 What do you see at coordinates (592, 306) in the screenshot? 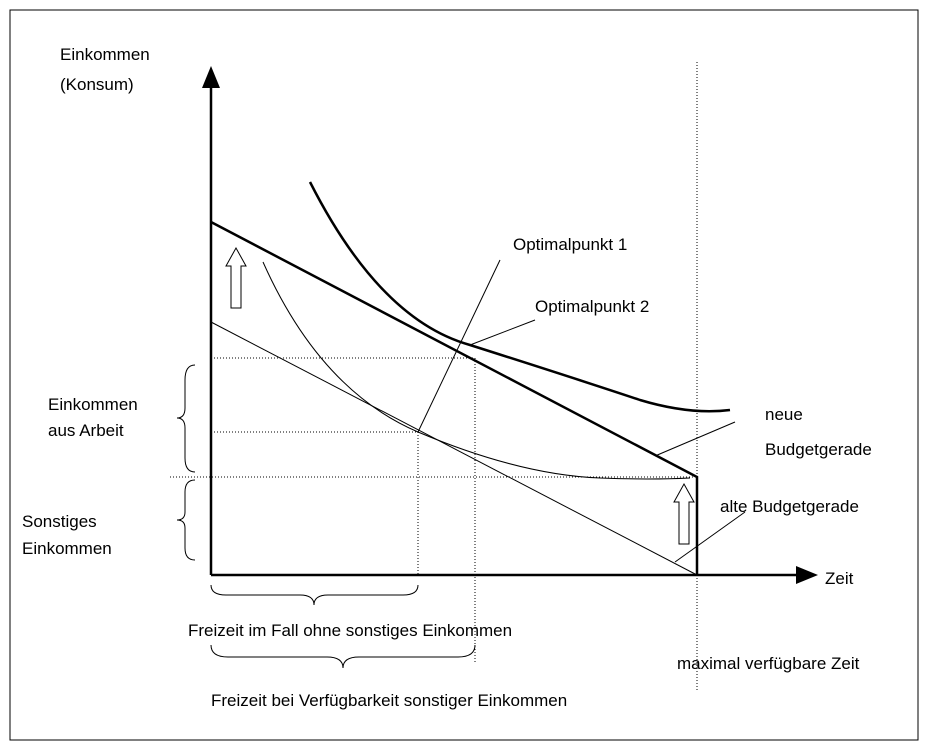
I see `label: Optimalpunkt 2` at bounding box center [592, 306].